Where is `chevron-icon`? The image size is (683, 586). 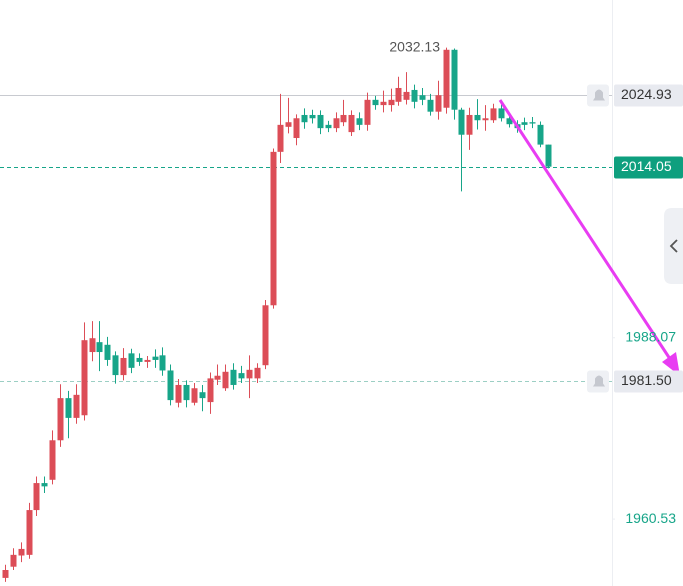
chevron-icon is located at coordinates (673, 246).